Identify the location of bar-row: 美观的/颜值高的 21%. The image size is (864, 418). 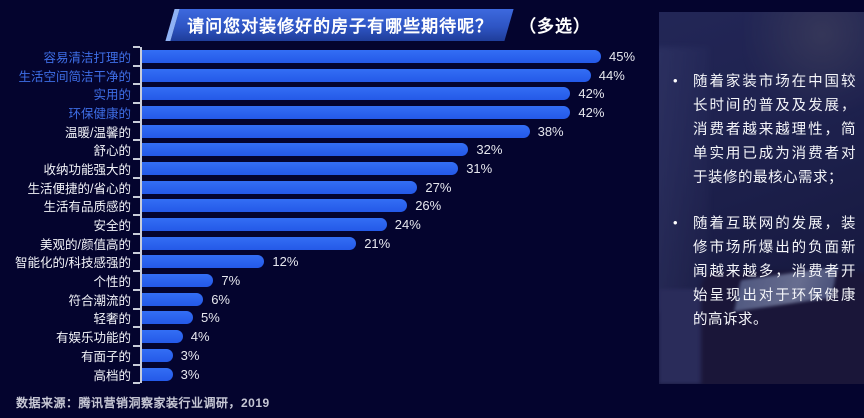
(330, 242).